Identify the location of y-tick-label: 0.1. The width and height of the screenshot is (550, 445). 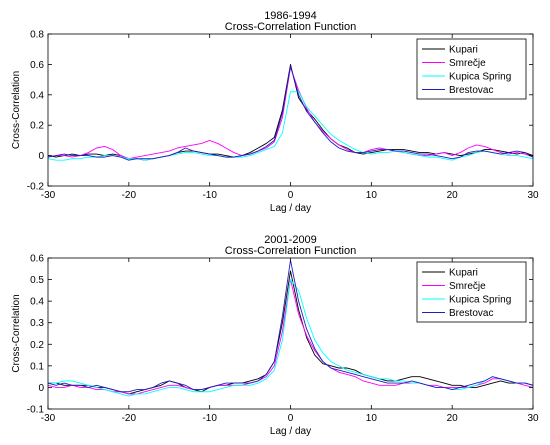
(37, 366).